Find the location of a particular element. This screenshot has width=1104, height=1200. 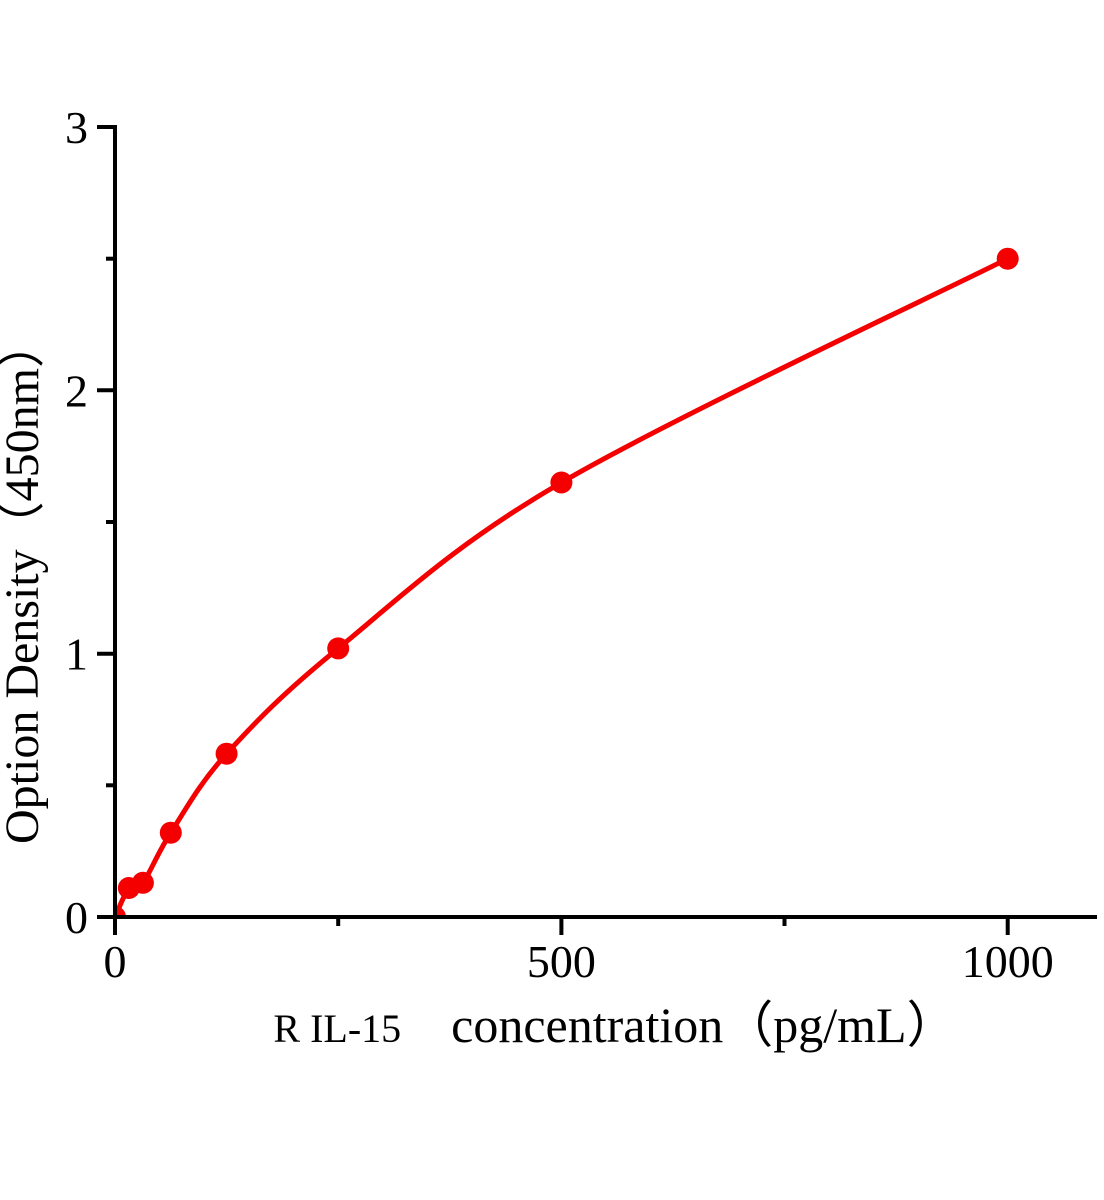

x-axis-title-main: concentration（pg/mL） is located at coordinates (703, 1025).